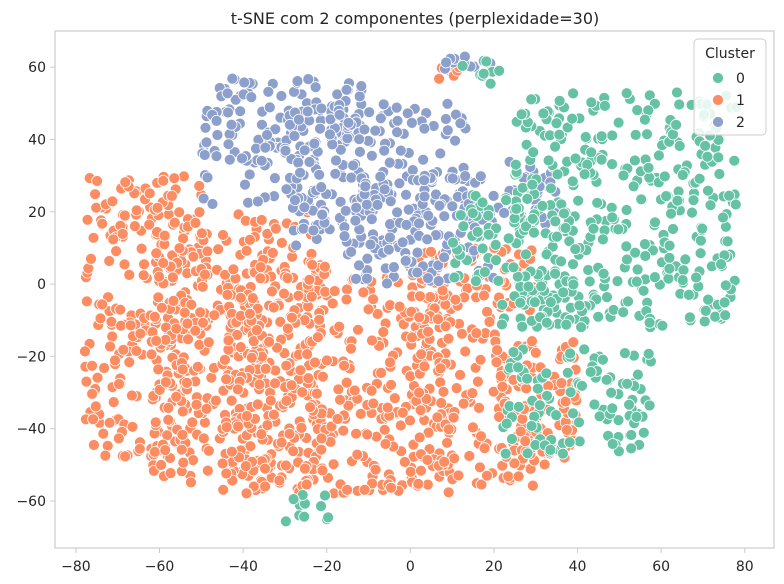  I want to click on legend-label-1: 1, so click(740, 101).